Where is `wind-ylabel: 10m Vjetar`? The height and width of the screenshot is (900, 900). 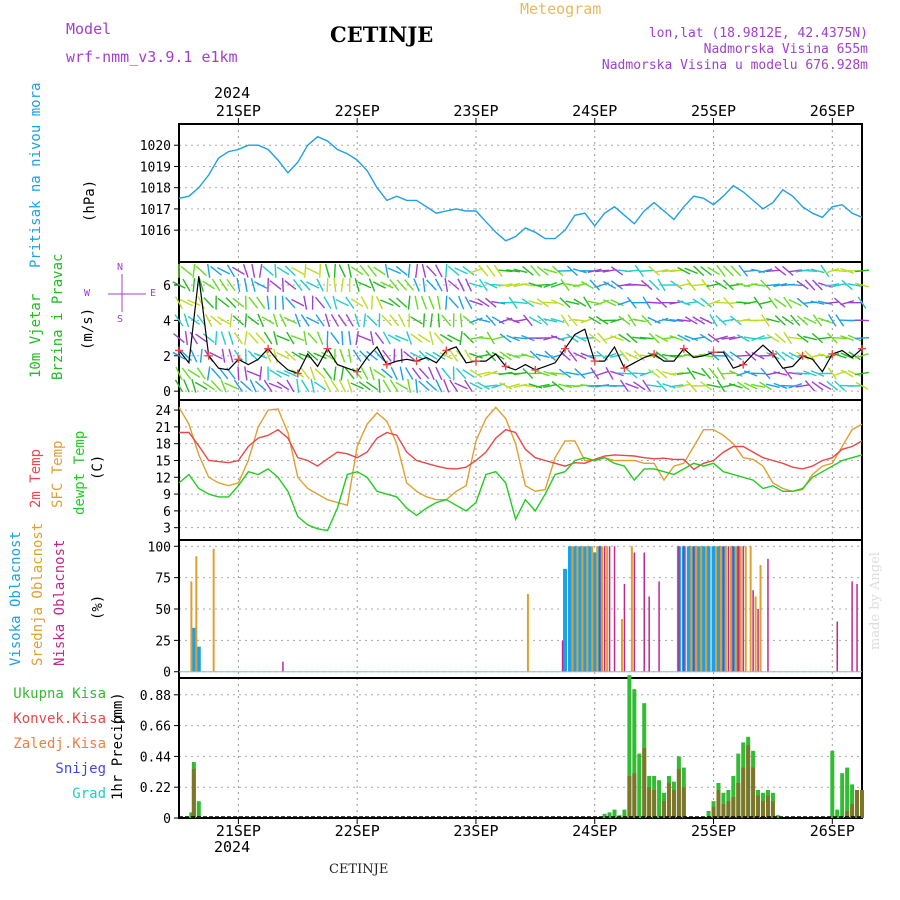
wind-ylabel: 10m Vjetar is located at coordinates (36, 335).